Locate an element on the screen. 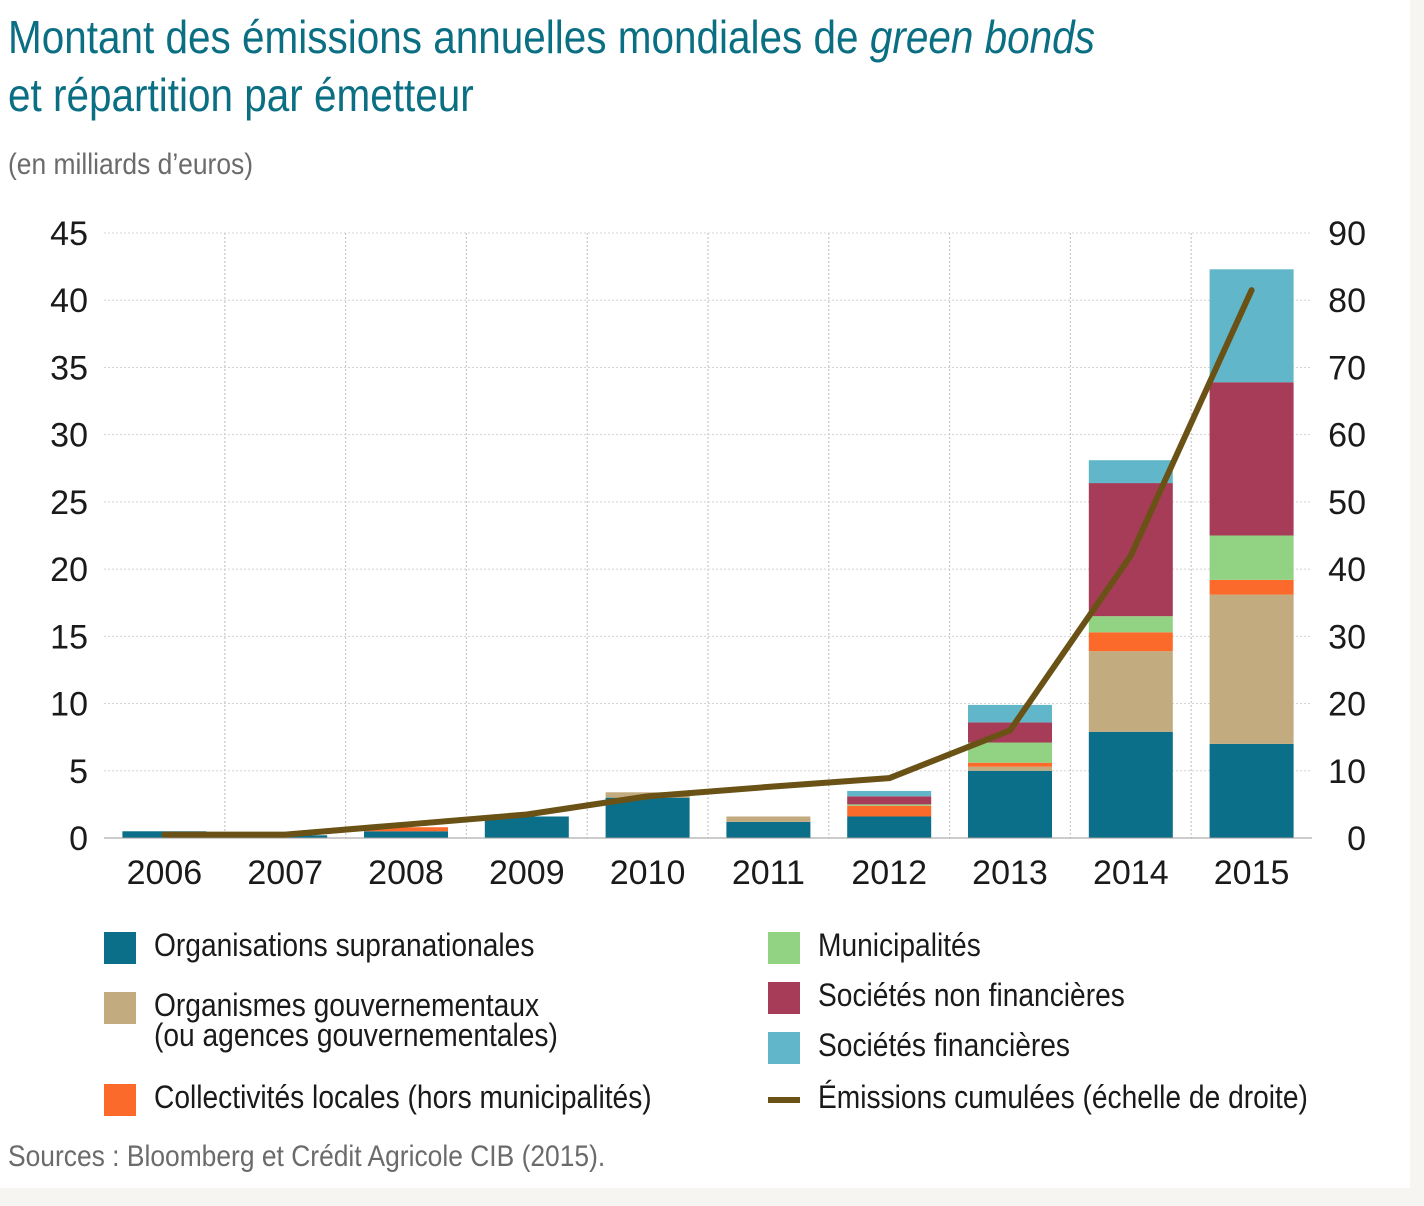  y-left-tick-label: 40 is located at coordinates (69, 301).